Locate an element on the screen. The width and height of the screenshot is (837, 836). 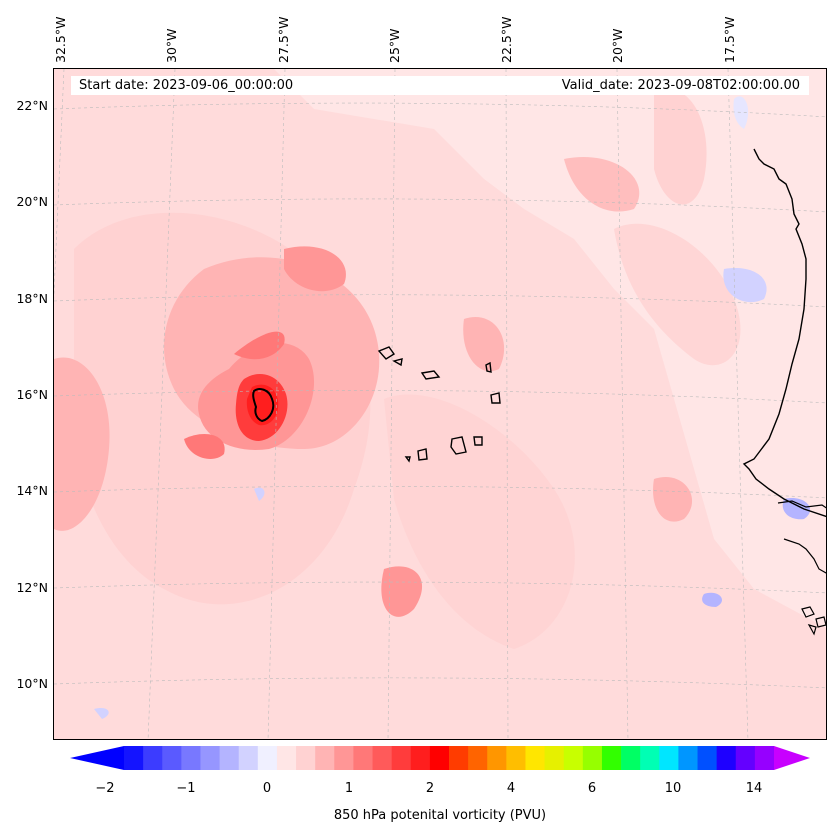
colorbar-cells is located at coordinates (449, 758).